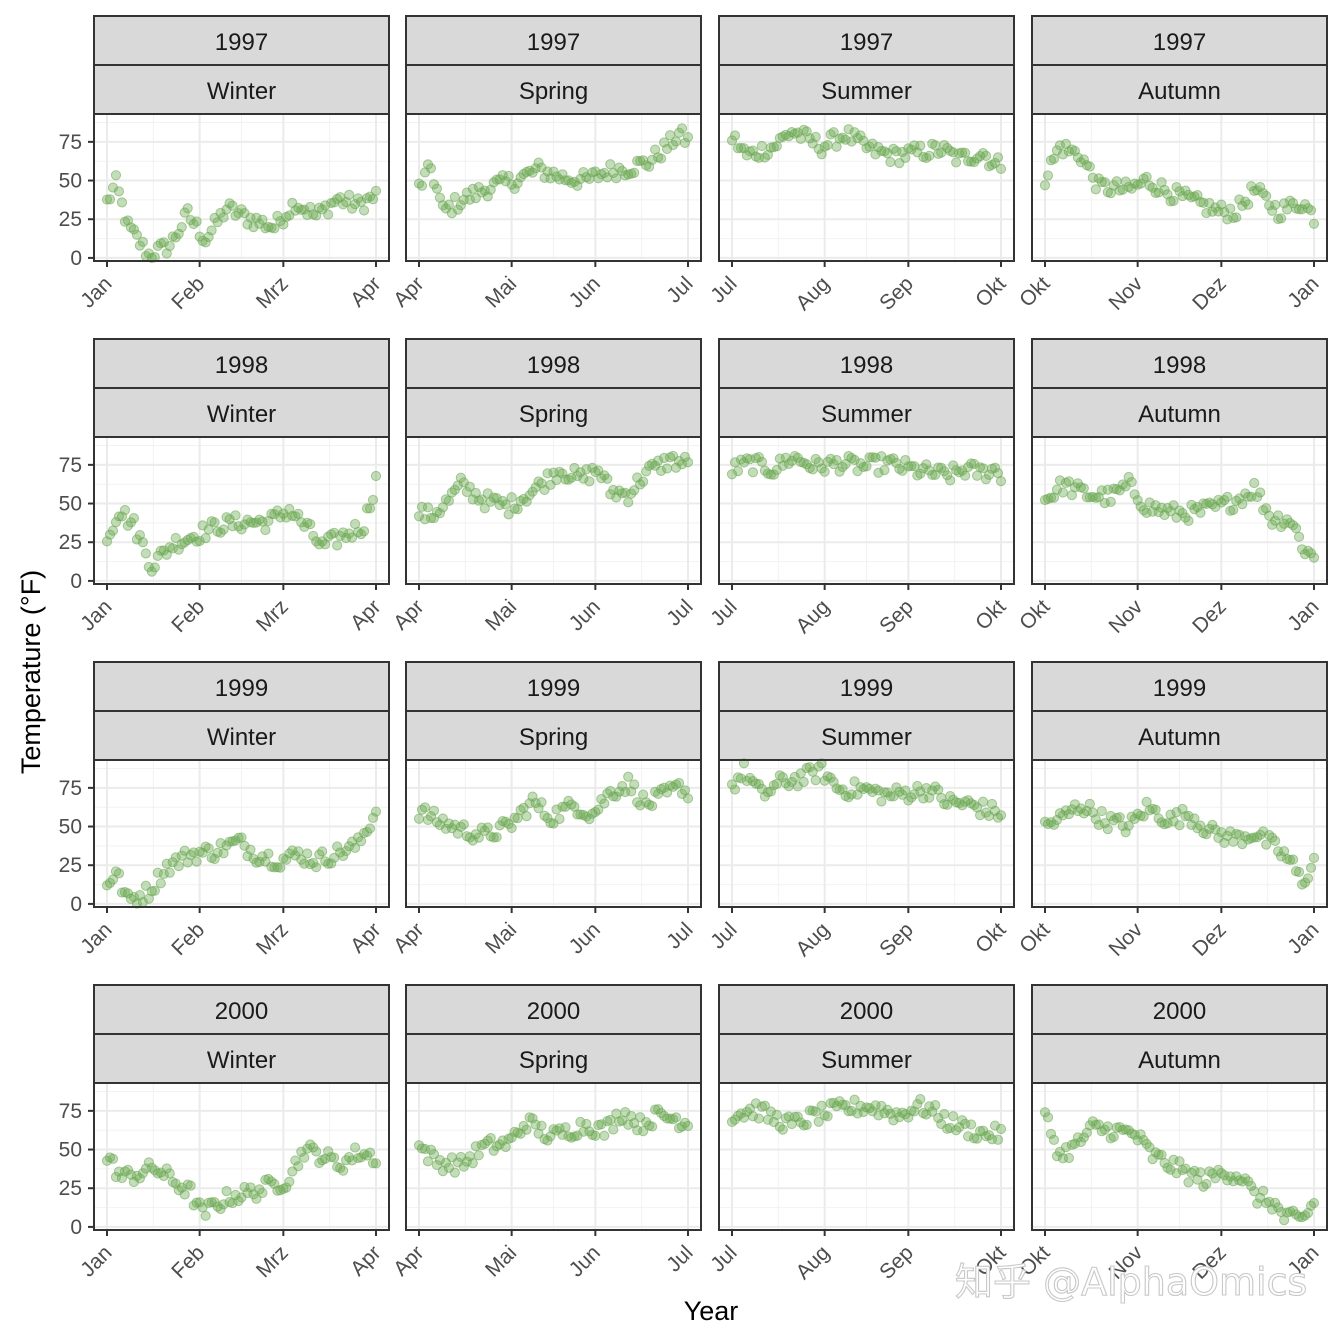  I want to click on strip-year-label: 1997, so click(553, 42).